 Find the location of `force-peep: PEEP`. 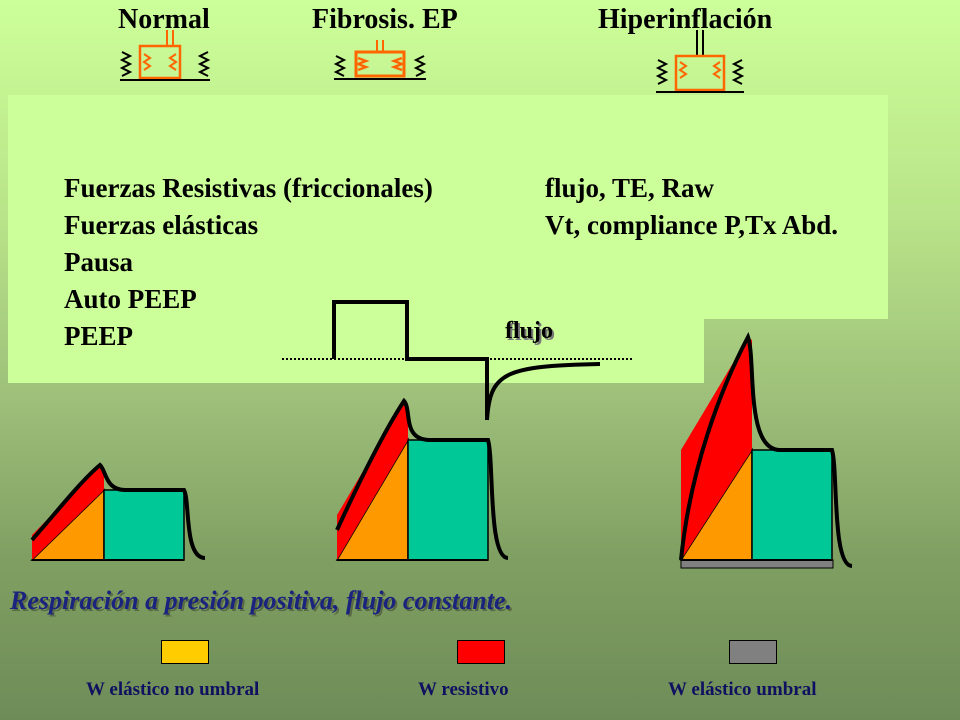

force-peep: PEEP is located at coordinates (99, 336).